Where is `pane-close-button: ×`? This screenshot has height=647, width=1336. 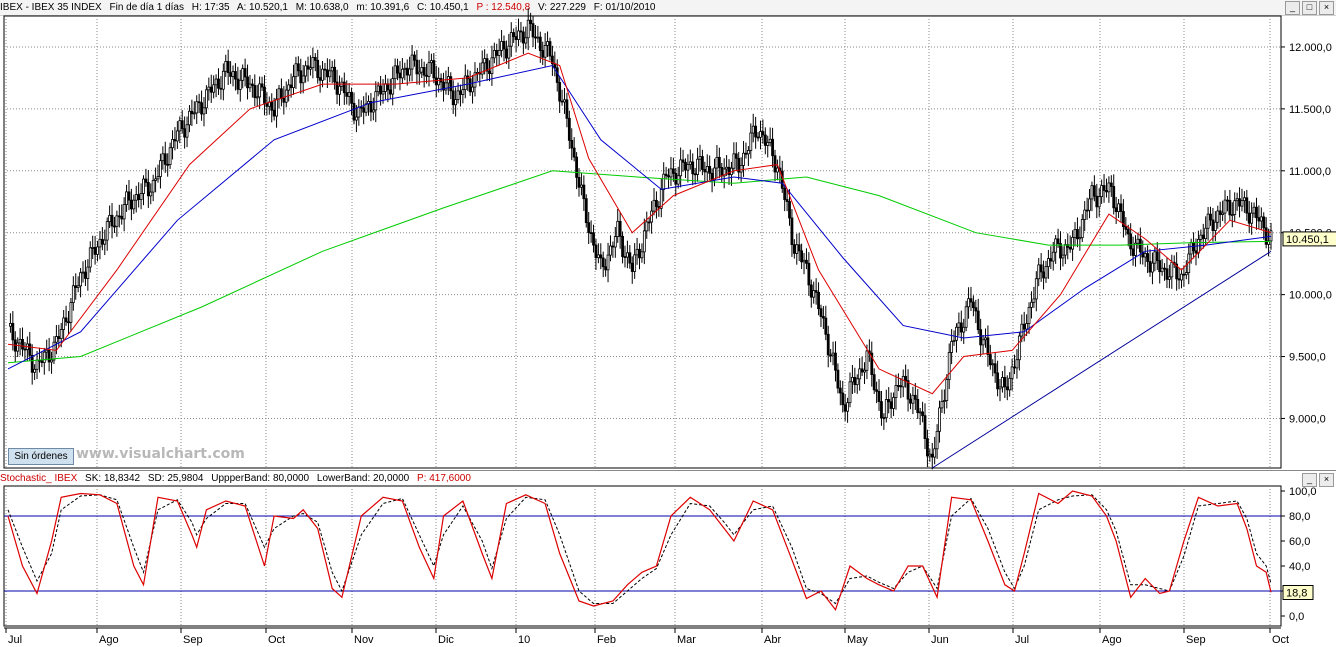
pane-close-button: × is located at coordinates (1326, 480).